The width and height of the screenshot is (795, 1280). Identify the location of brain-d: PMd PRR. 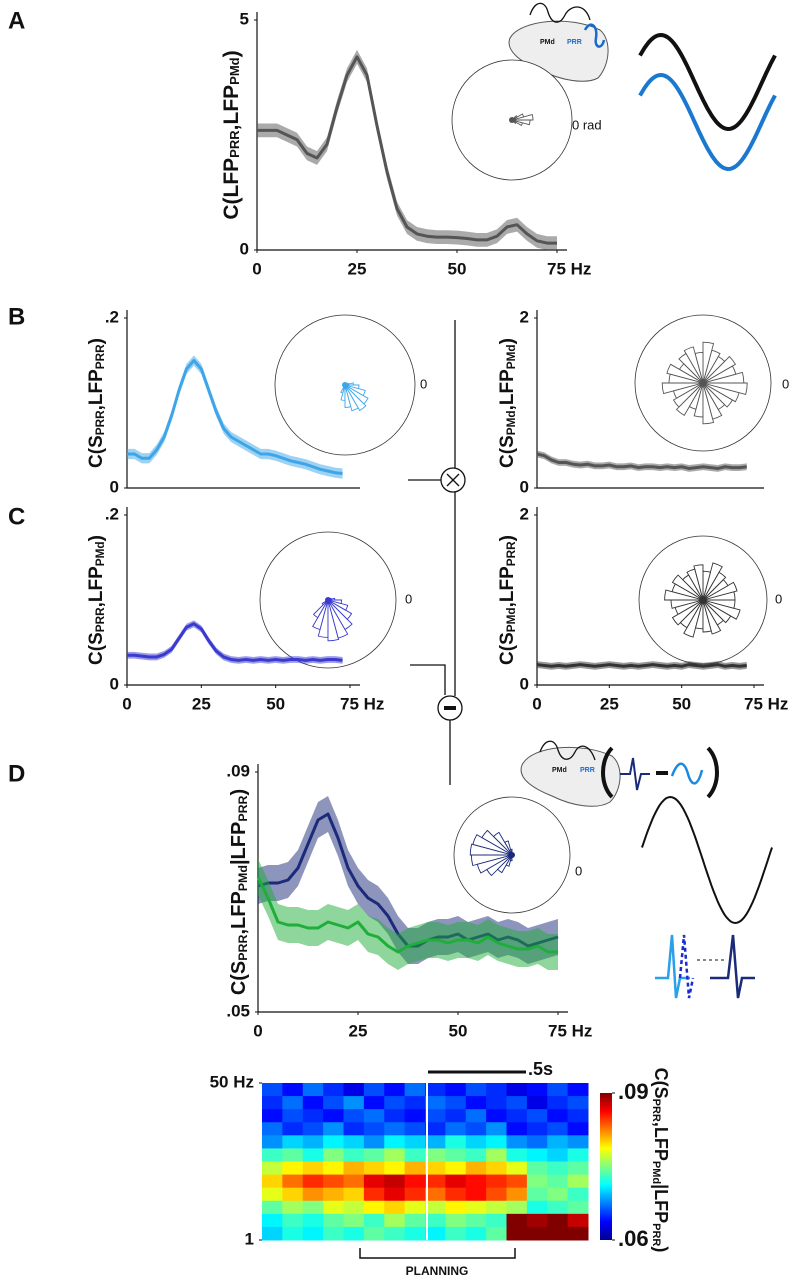
(619, 773).